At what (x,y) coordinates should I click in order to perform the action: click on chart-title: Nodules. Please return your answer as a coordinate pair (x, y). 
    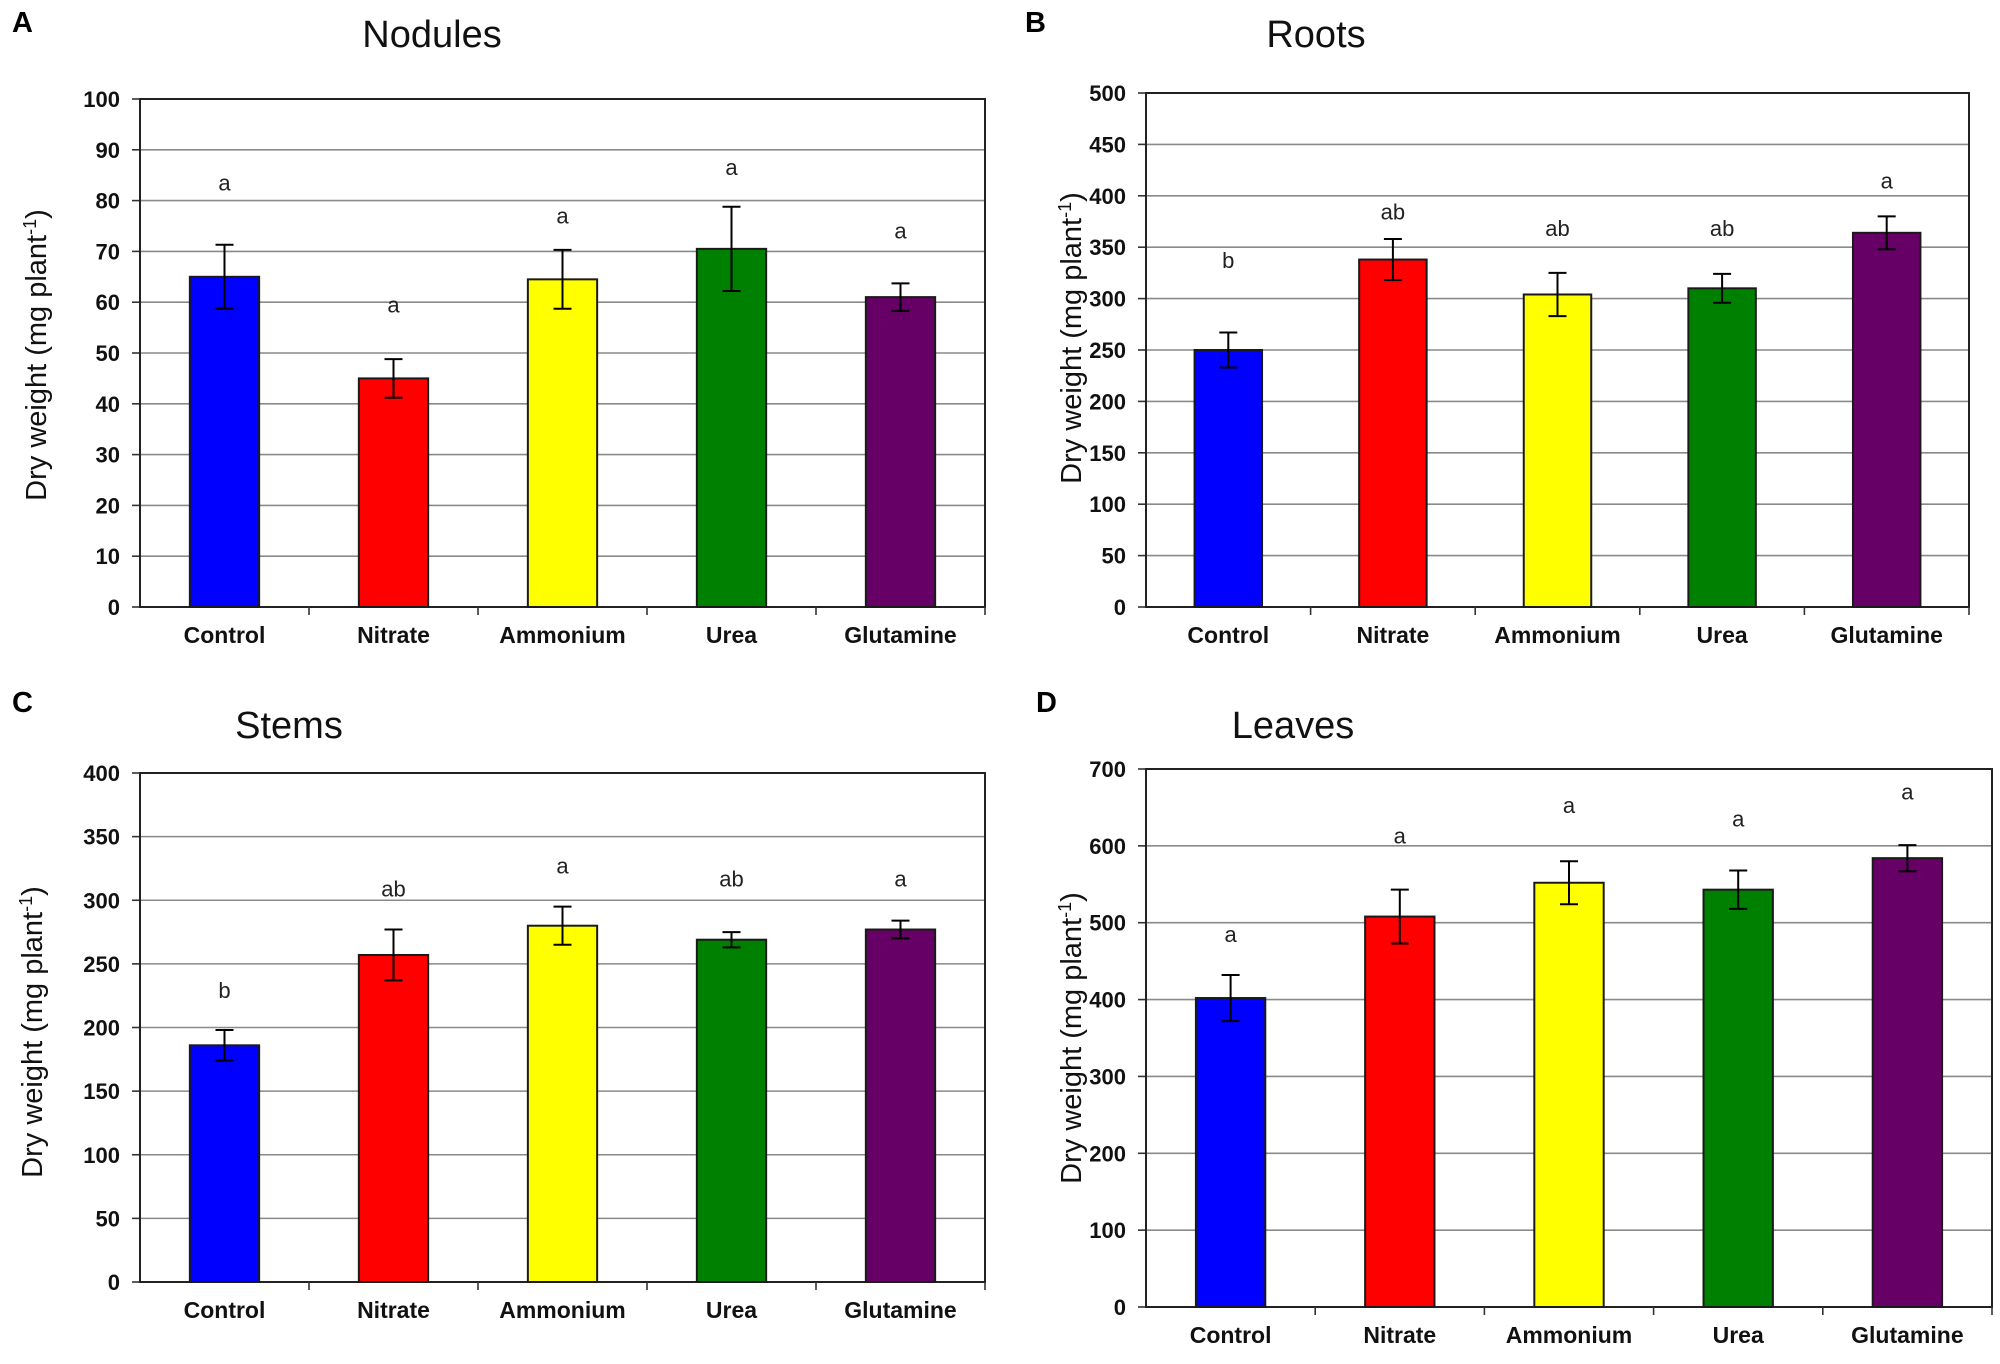
    Looking at the image, I should click on (431, 35).